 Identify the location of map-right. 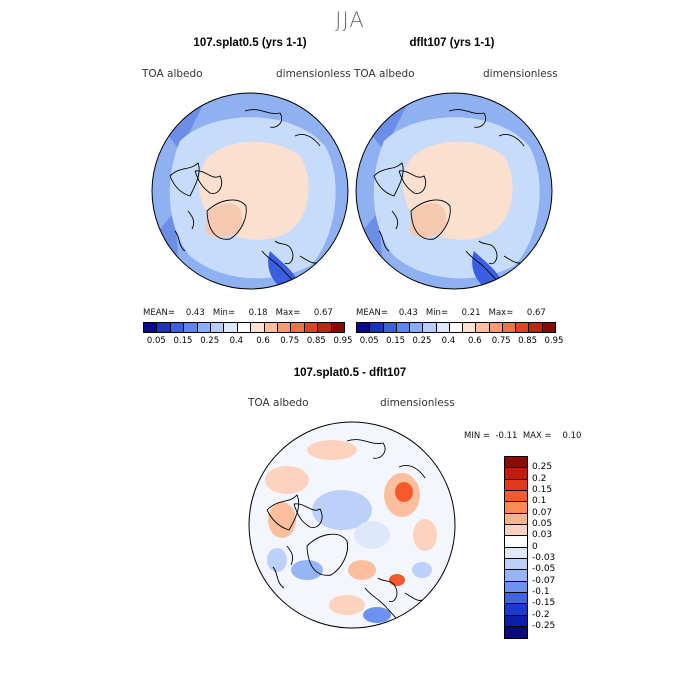
(454, 191).